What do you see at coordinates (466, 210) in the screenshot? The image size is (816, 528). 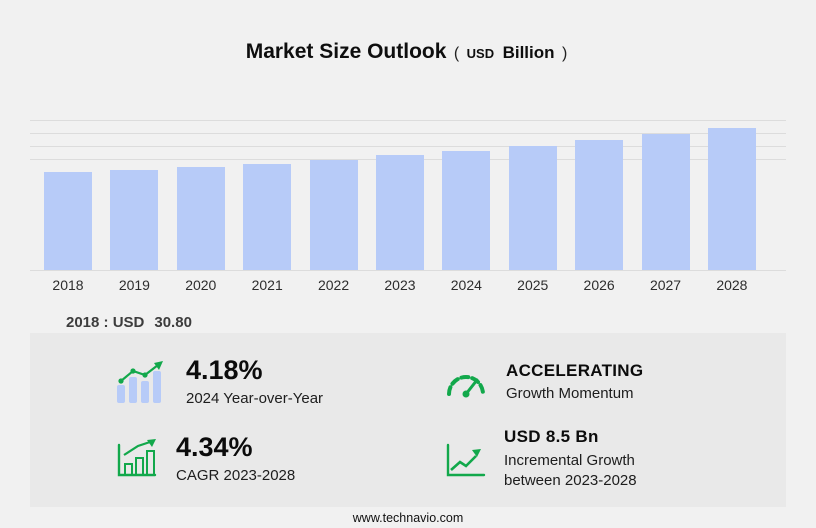 I see `bar-2024` at bounding box center [466, 210].